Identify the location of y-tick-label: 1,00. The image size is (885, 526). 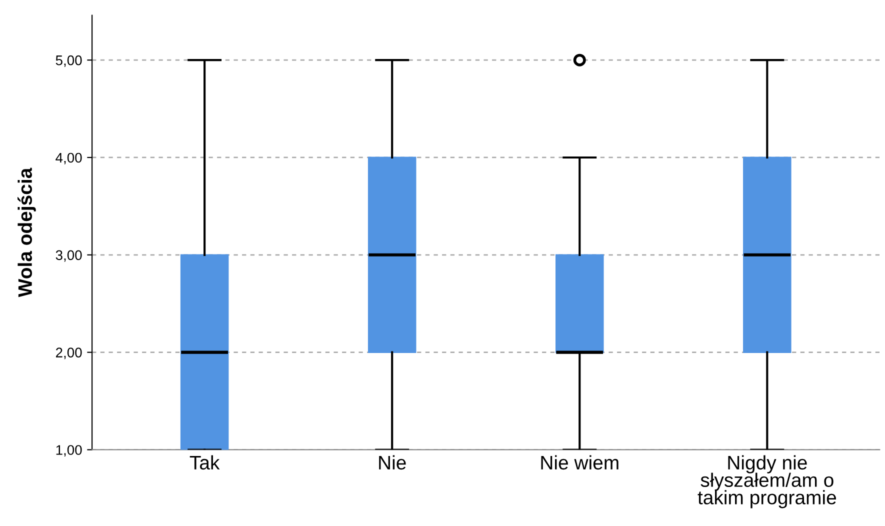
(69, 451).